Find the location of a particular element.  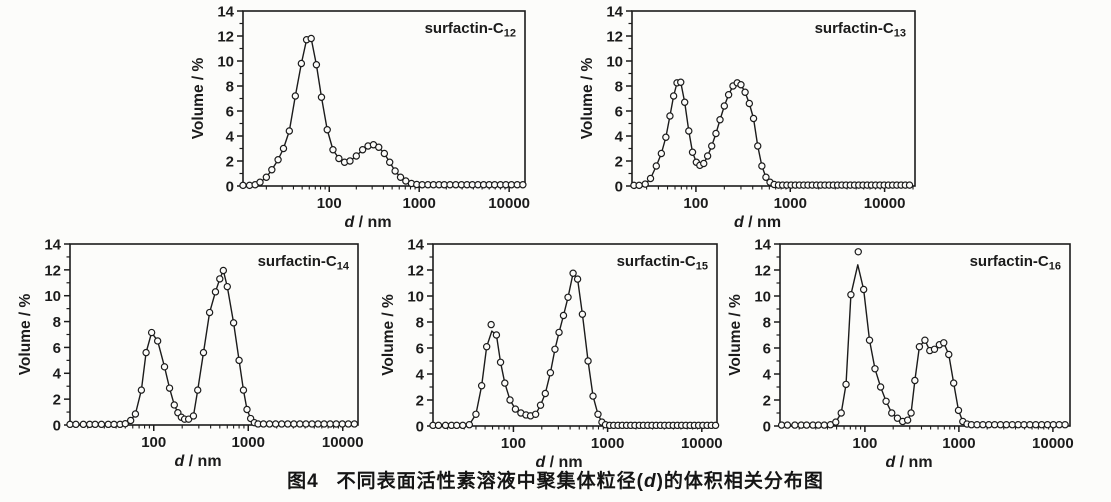

y-axis-title: Volume / % is located at coordinates (587, 99).